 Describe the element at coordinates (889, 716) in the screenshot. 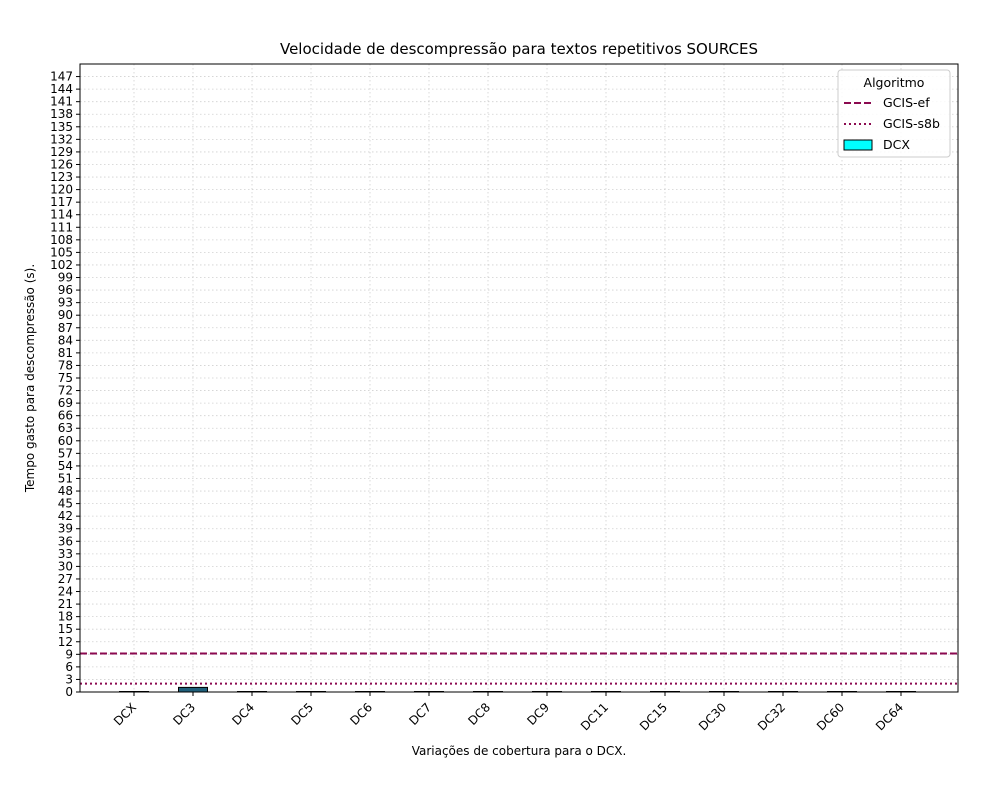

I see `x-tick-label: DC64` at that location.